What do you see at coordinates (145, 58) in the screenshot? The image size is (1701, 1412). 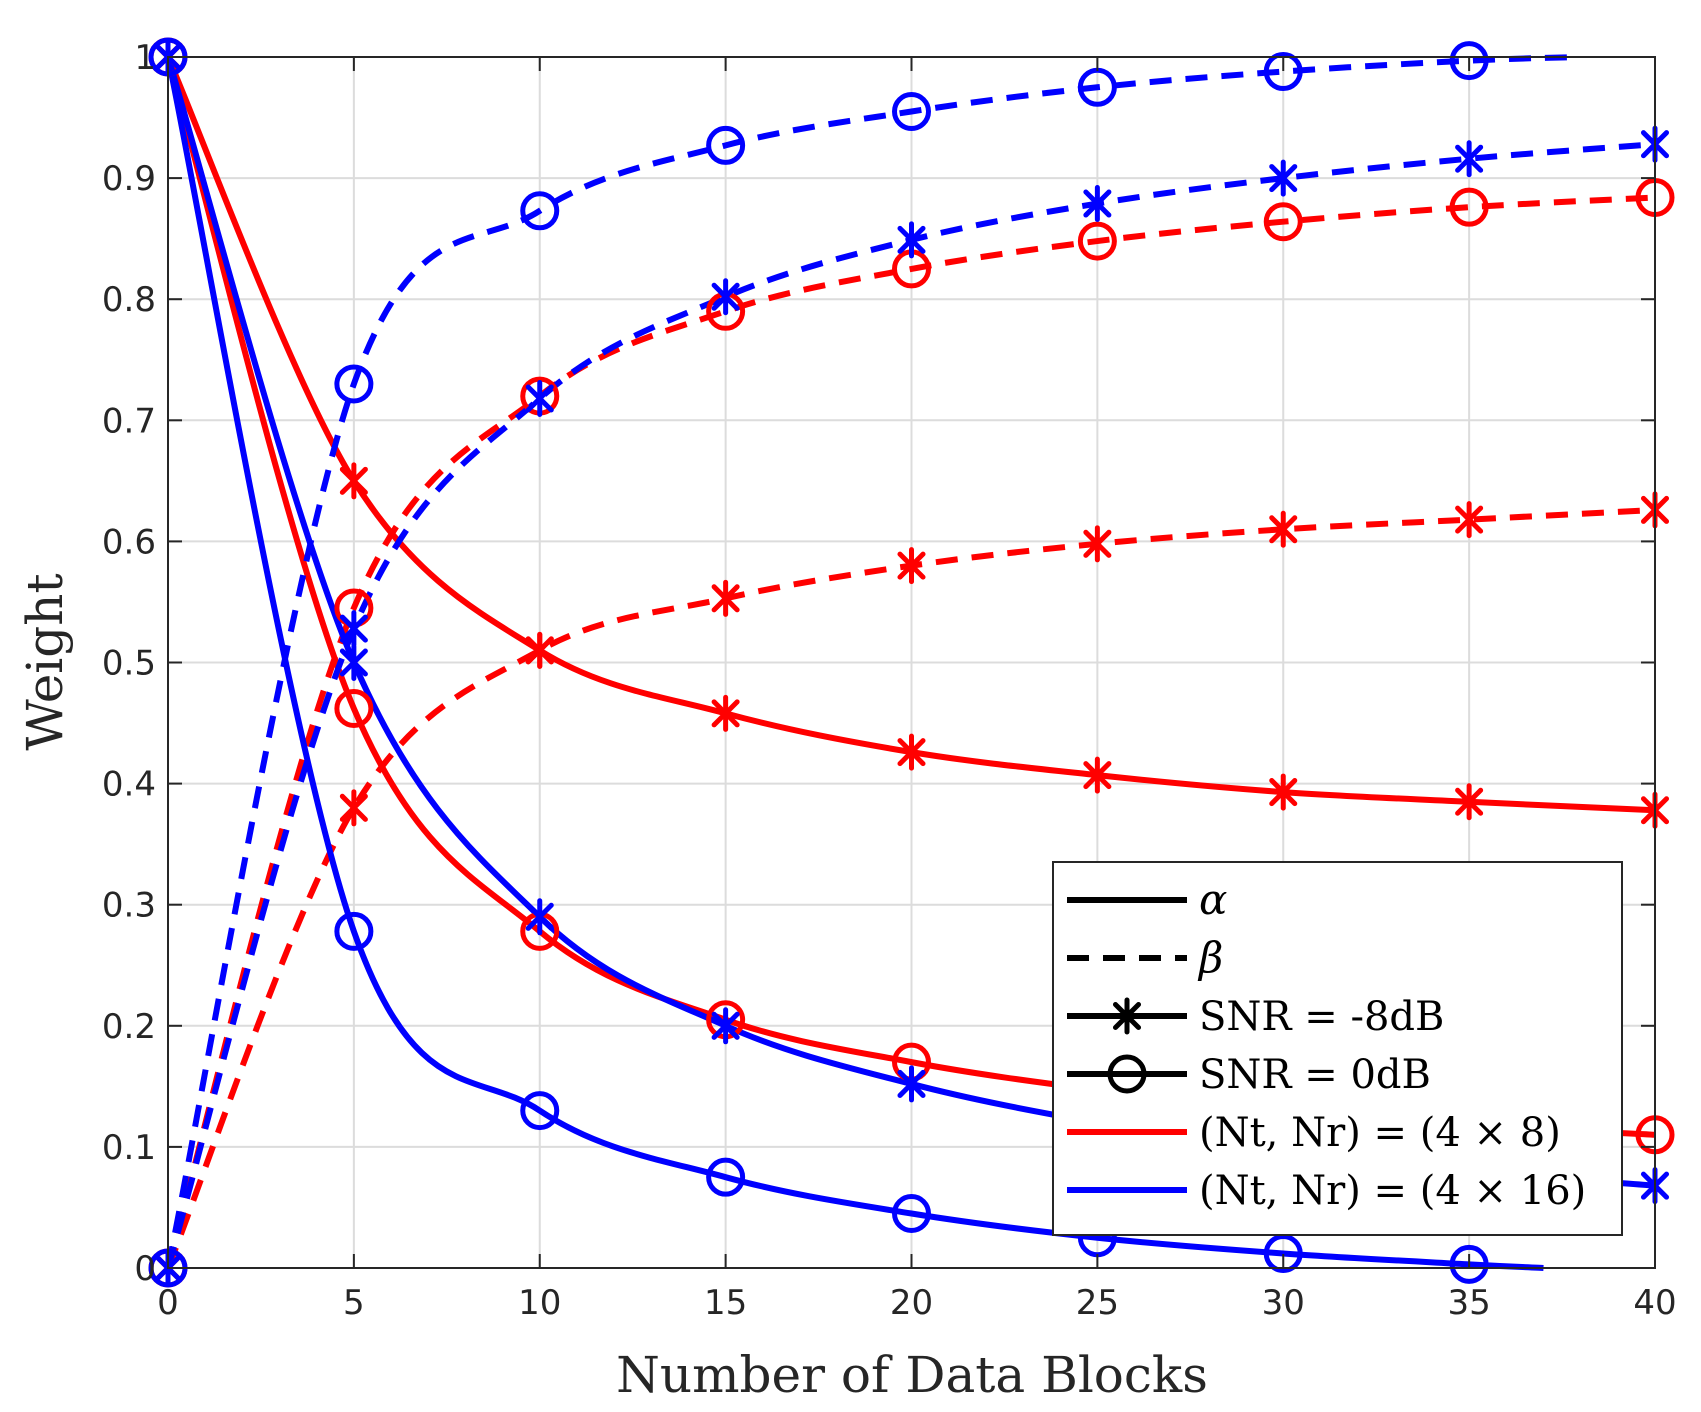 I see `y-tick-label: 1` at bounding box center [145, 58].